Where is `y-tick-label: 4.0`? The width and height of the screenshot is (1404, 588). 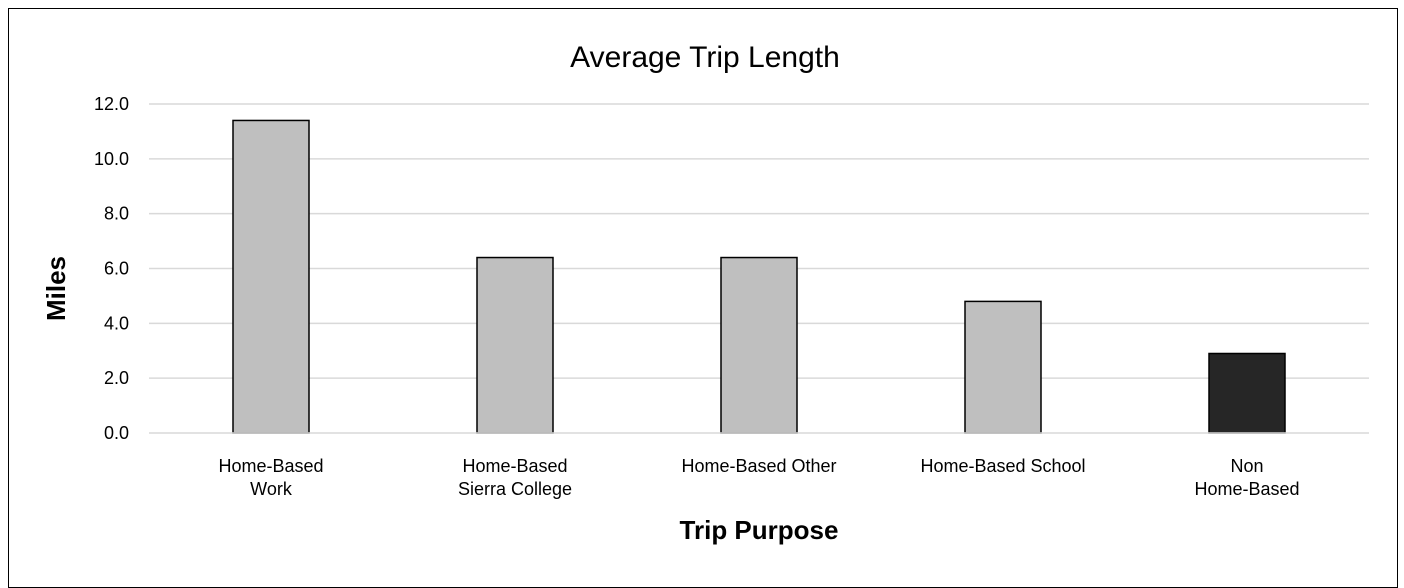 y-tick-label: 4.0 is located at coordinates (116, 323).